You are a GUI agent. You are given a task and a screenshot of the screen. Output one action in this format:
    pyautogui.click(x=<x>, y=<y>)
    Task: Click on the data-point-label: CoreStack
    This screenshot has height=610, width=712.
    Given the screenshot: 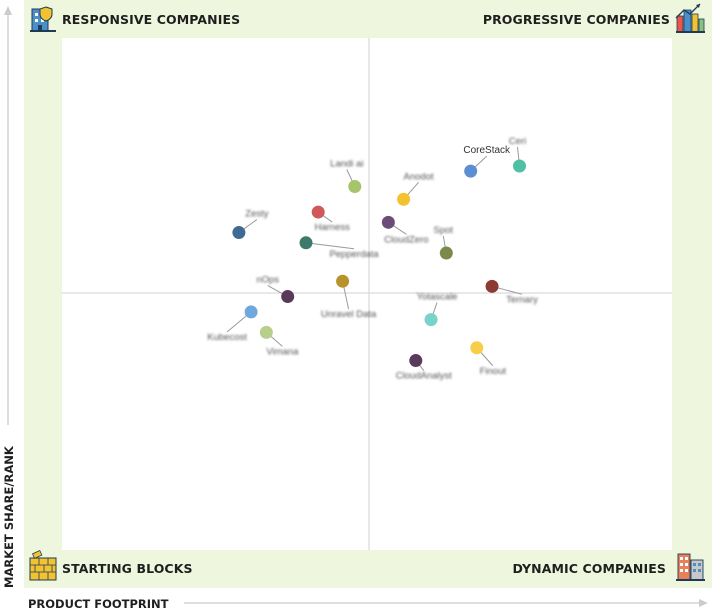 What is the action you would take?
    pyautogui.click(x=487, y=150)
    